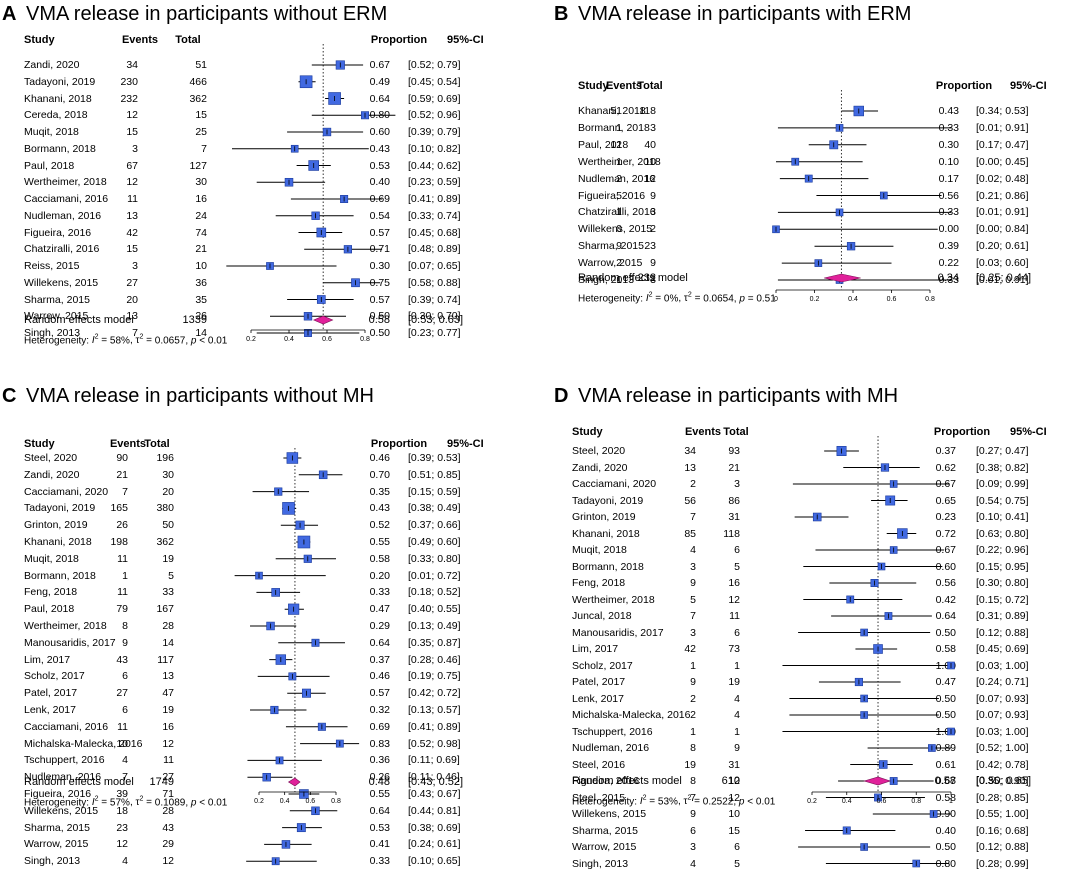 The image size is (1084, 871). What do you see at coordinates (168, 693) in the screenshot?
I see `total-count: 47` at bounding box center [168, 693].